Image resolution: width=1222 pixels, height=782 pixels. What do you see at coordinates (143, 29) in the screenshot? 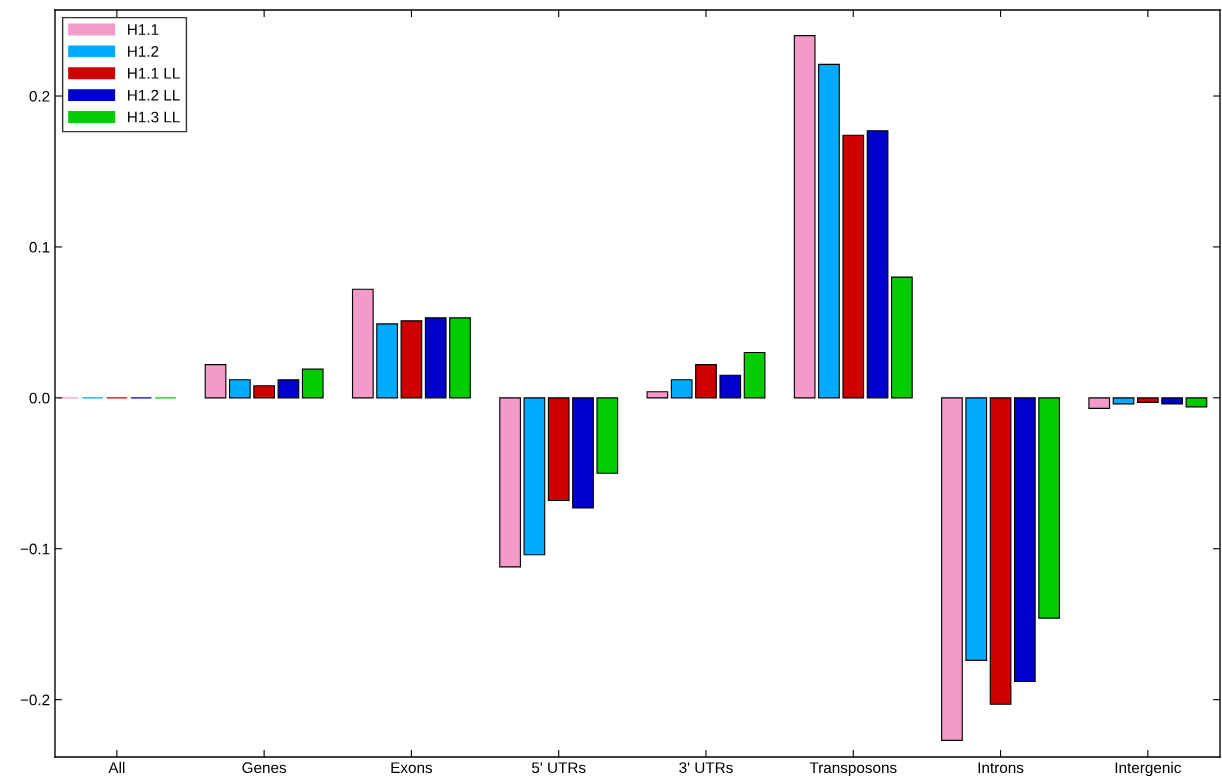
I see `legend-label: H1.1` at bounding box center [143, 29].